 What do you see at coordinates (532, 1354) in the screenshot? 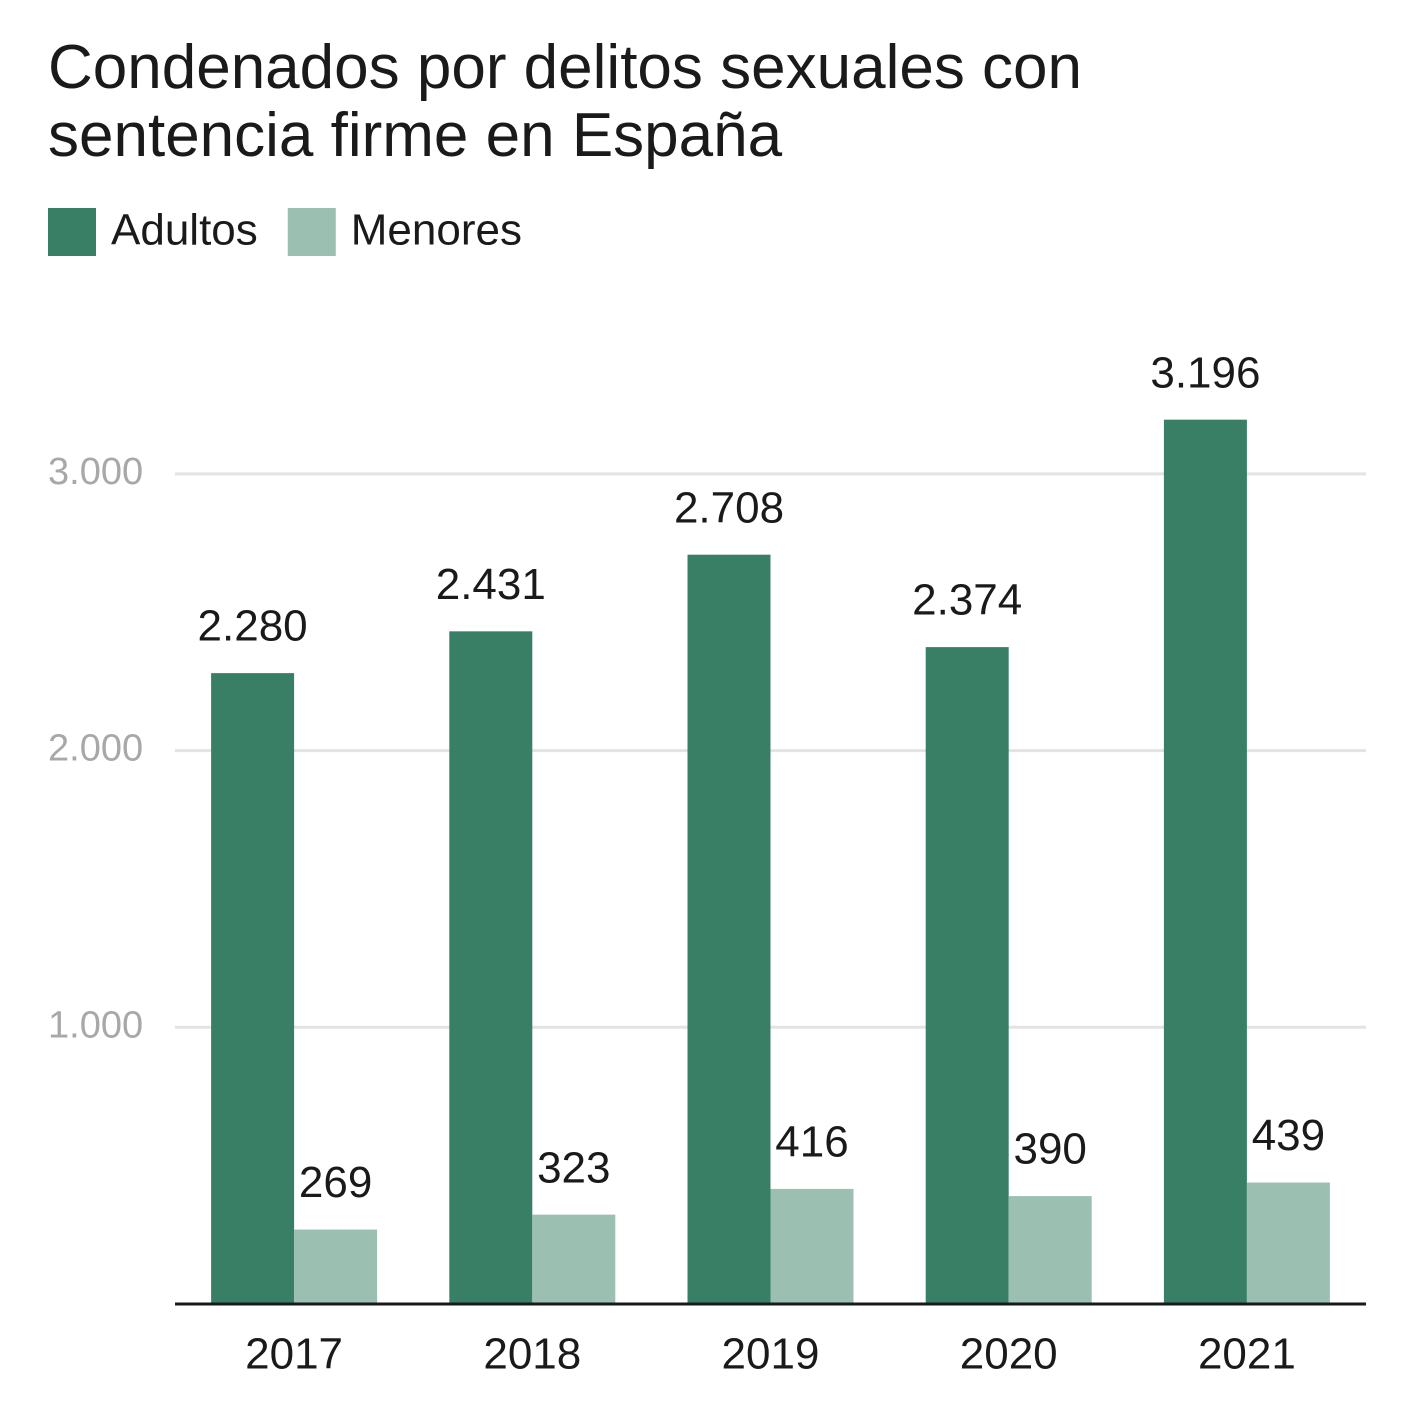
I see `x-tick-label: 2018` at bounding box center [532, 1354].